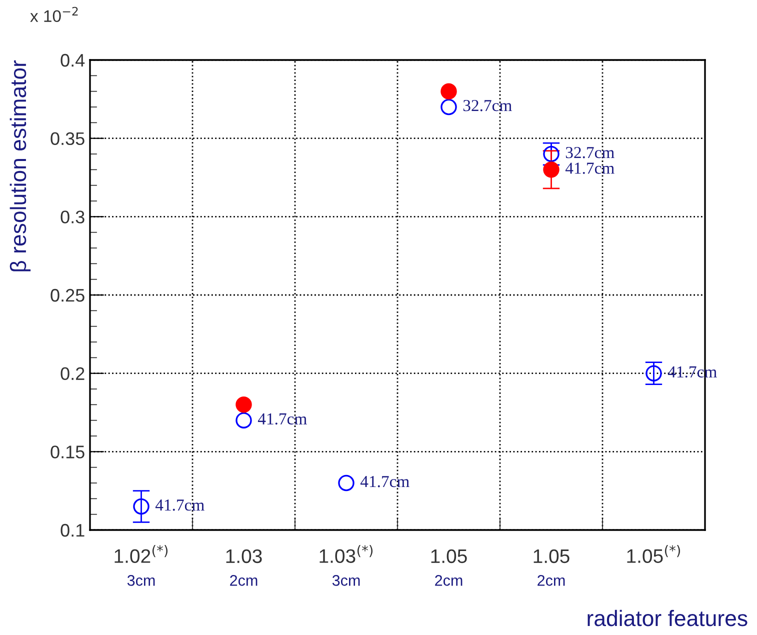 The width and height of the screenshot is (757, 635). I want to click on x-axis-title: radiator features, so click(668, 618).